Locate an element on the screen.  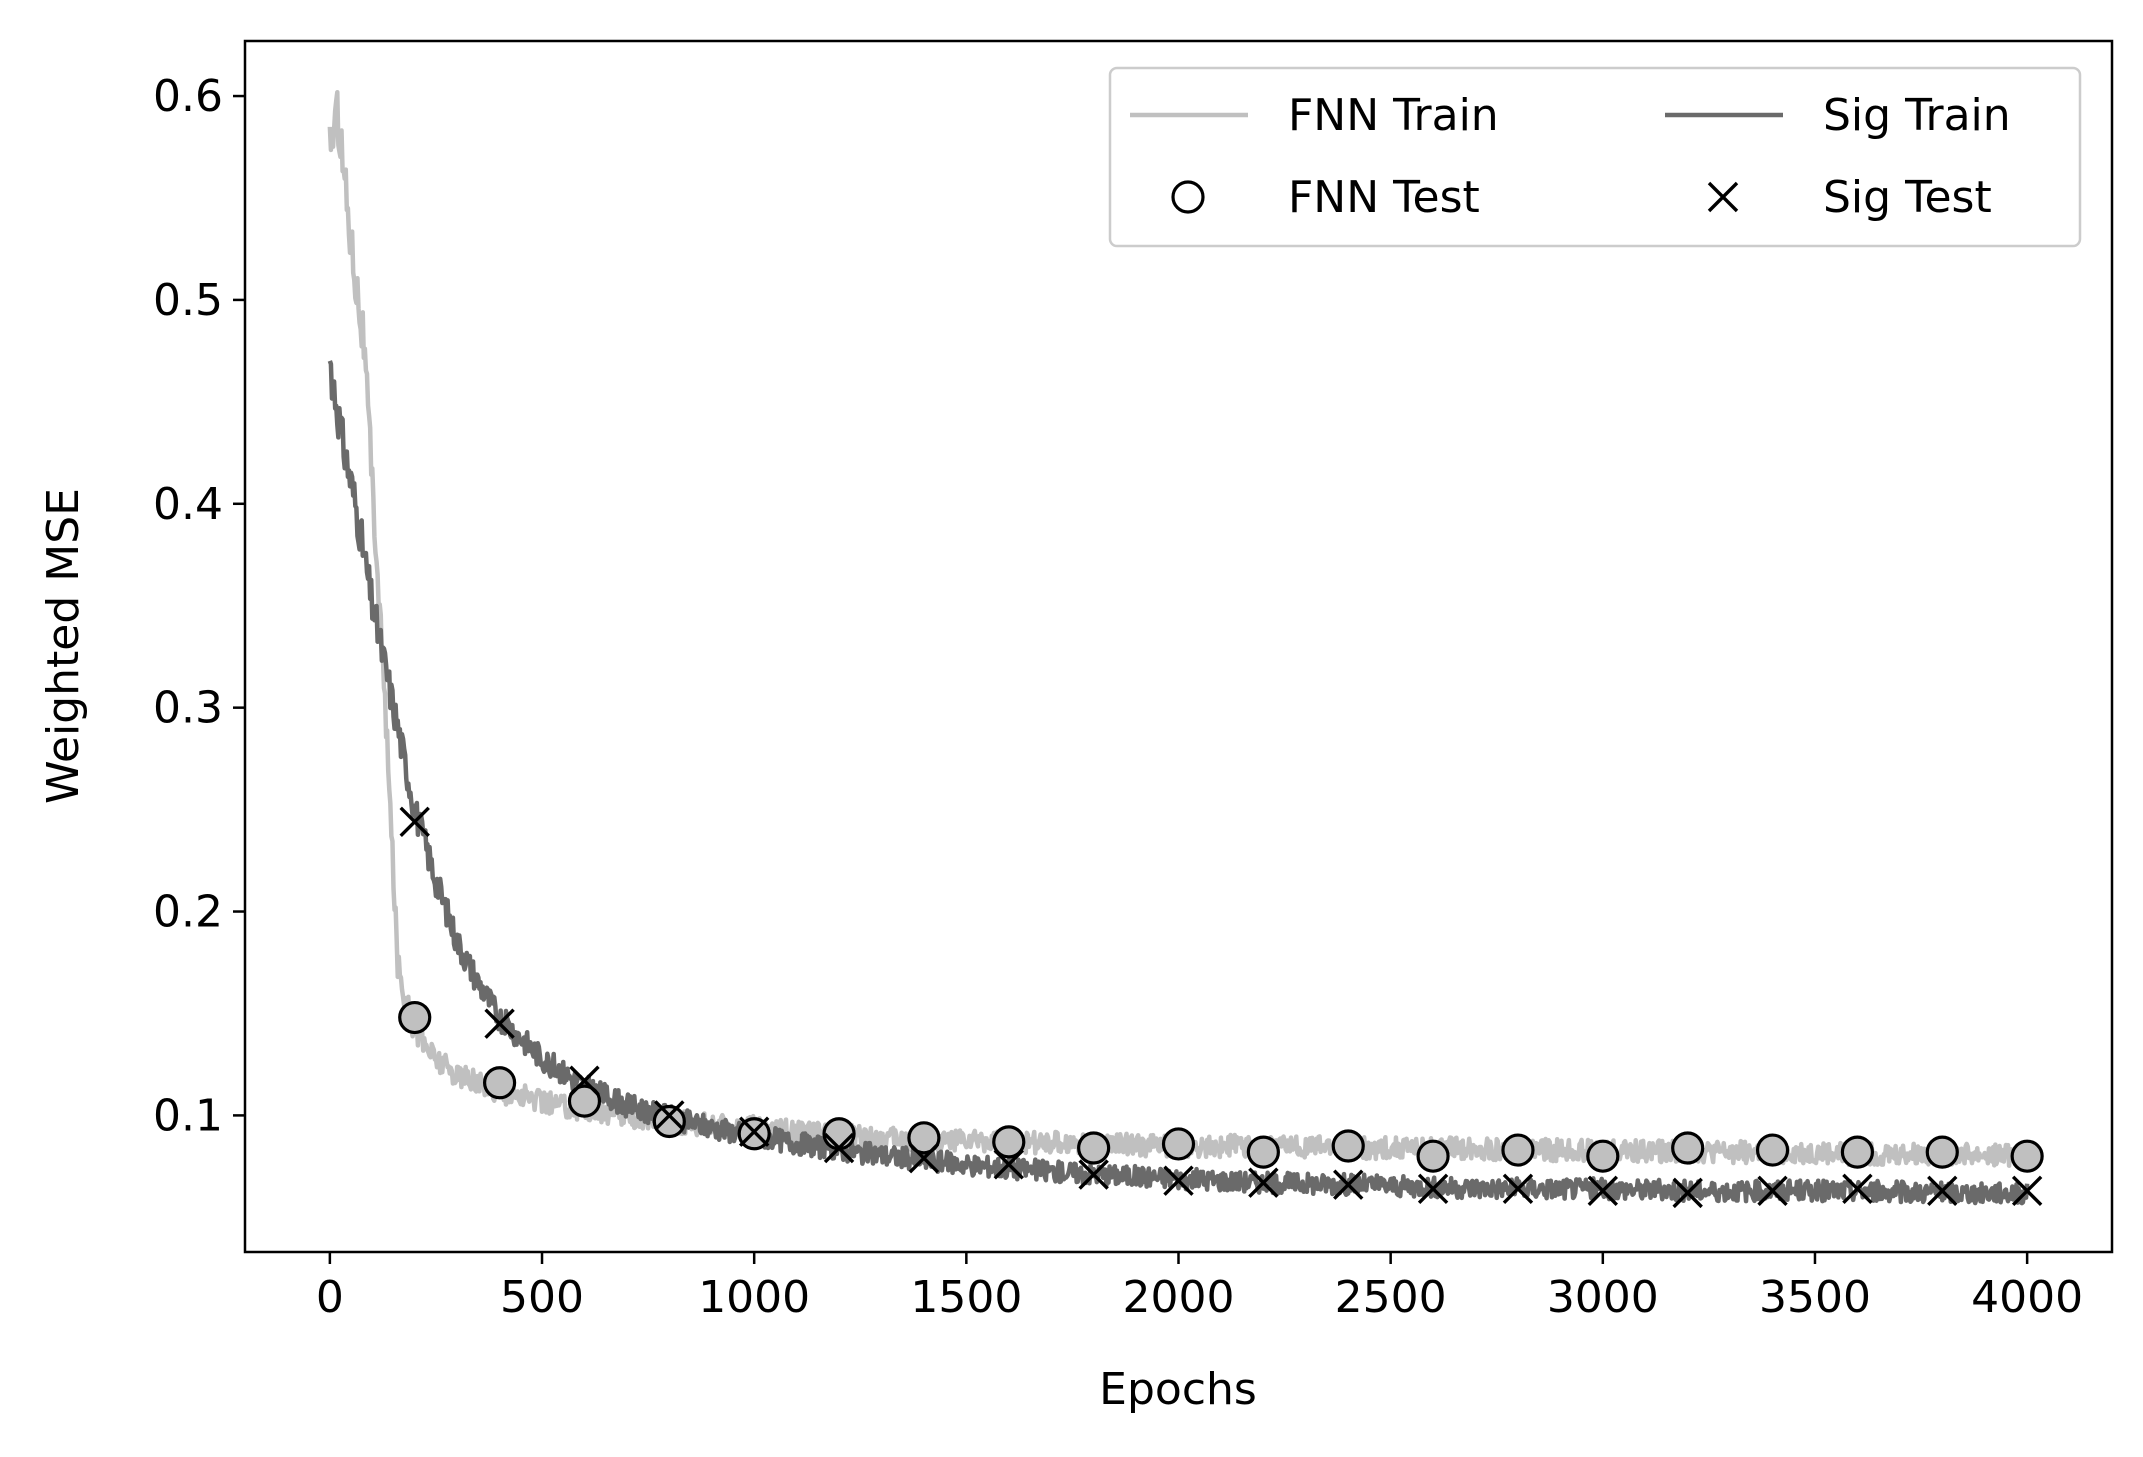
x-tick-label: 0 is located at coordinates (330, 1297).